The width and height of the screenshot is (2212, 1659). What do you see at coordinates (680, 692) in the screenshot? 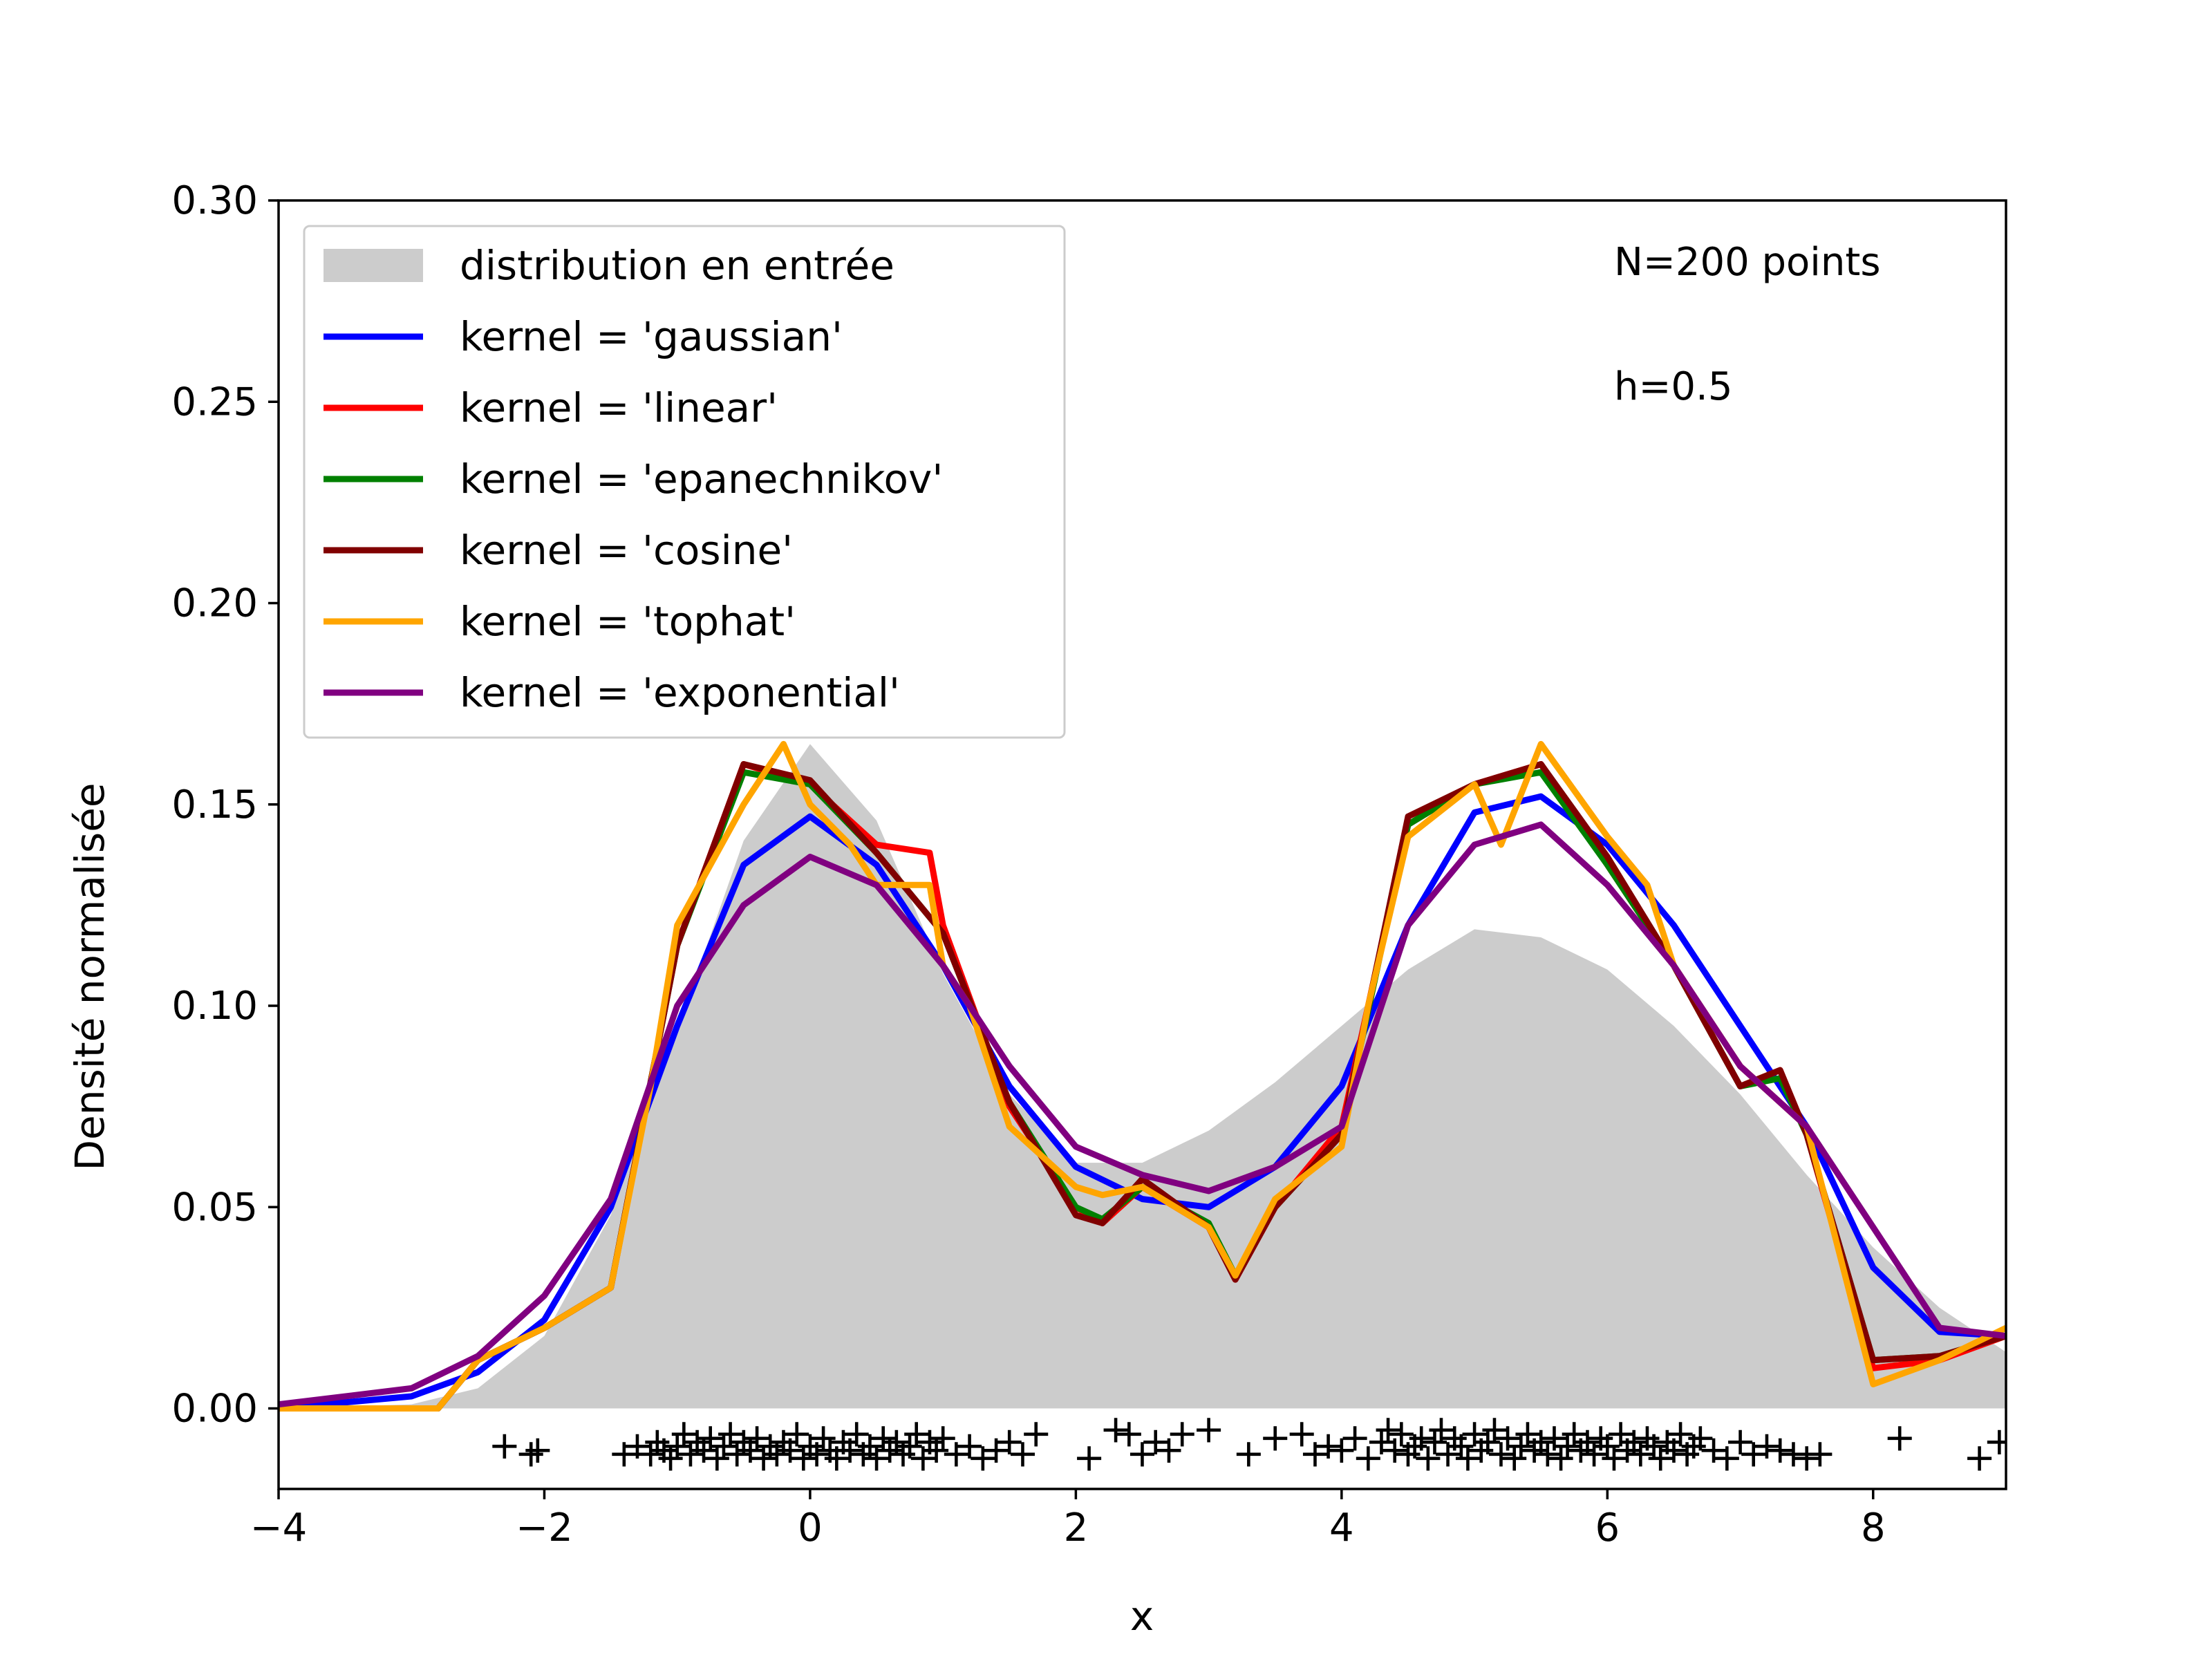
I see `legend-label: kernel = 'exponential'` at bounding box center [680, 692].